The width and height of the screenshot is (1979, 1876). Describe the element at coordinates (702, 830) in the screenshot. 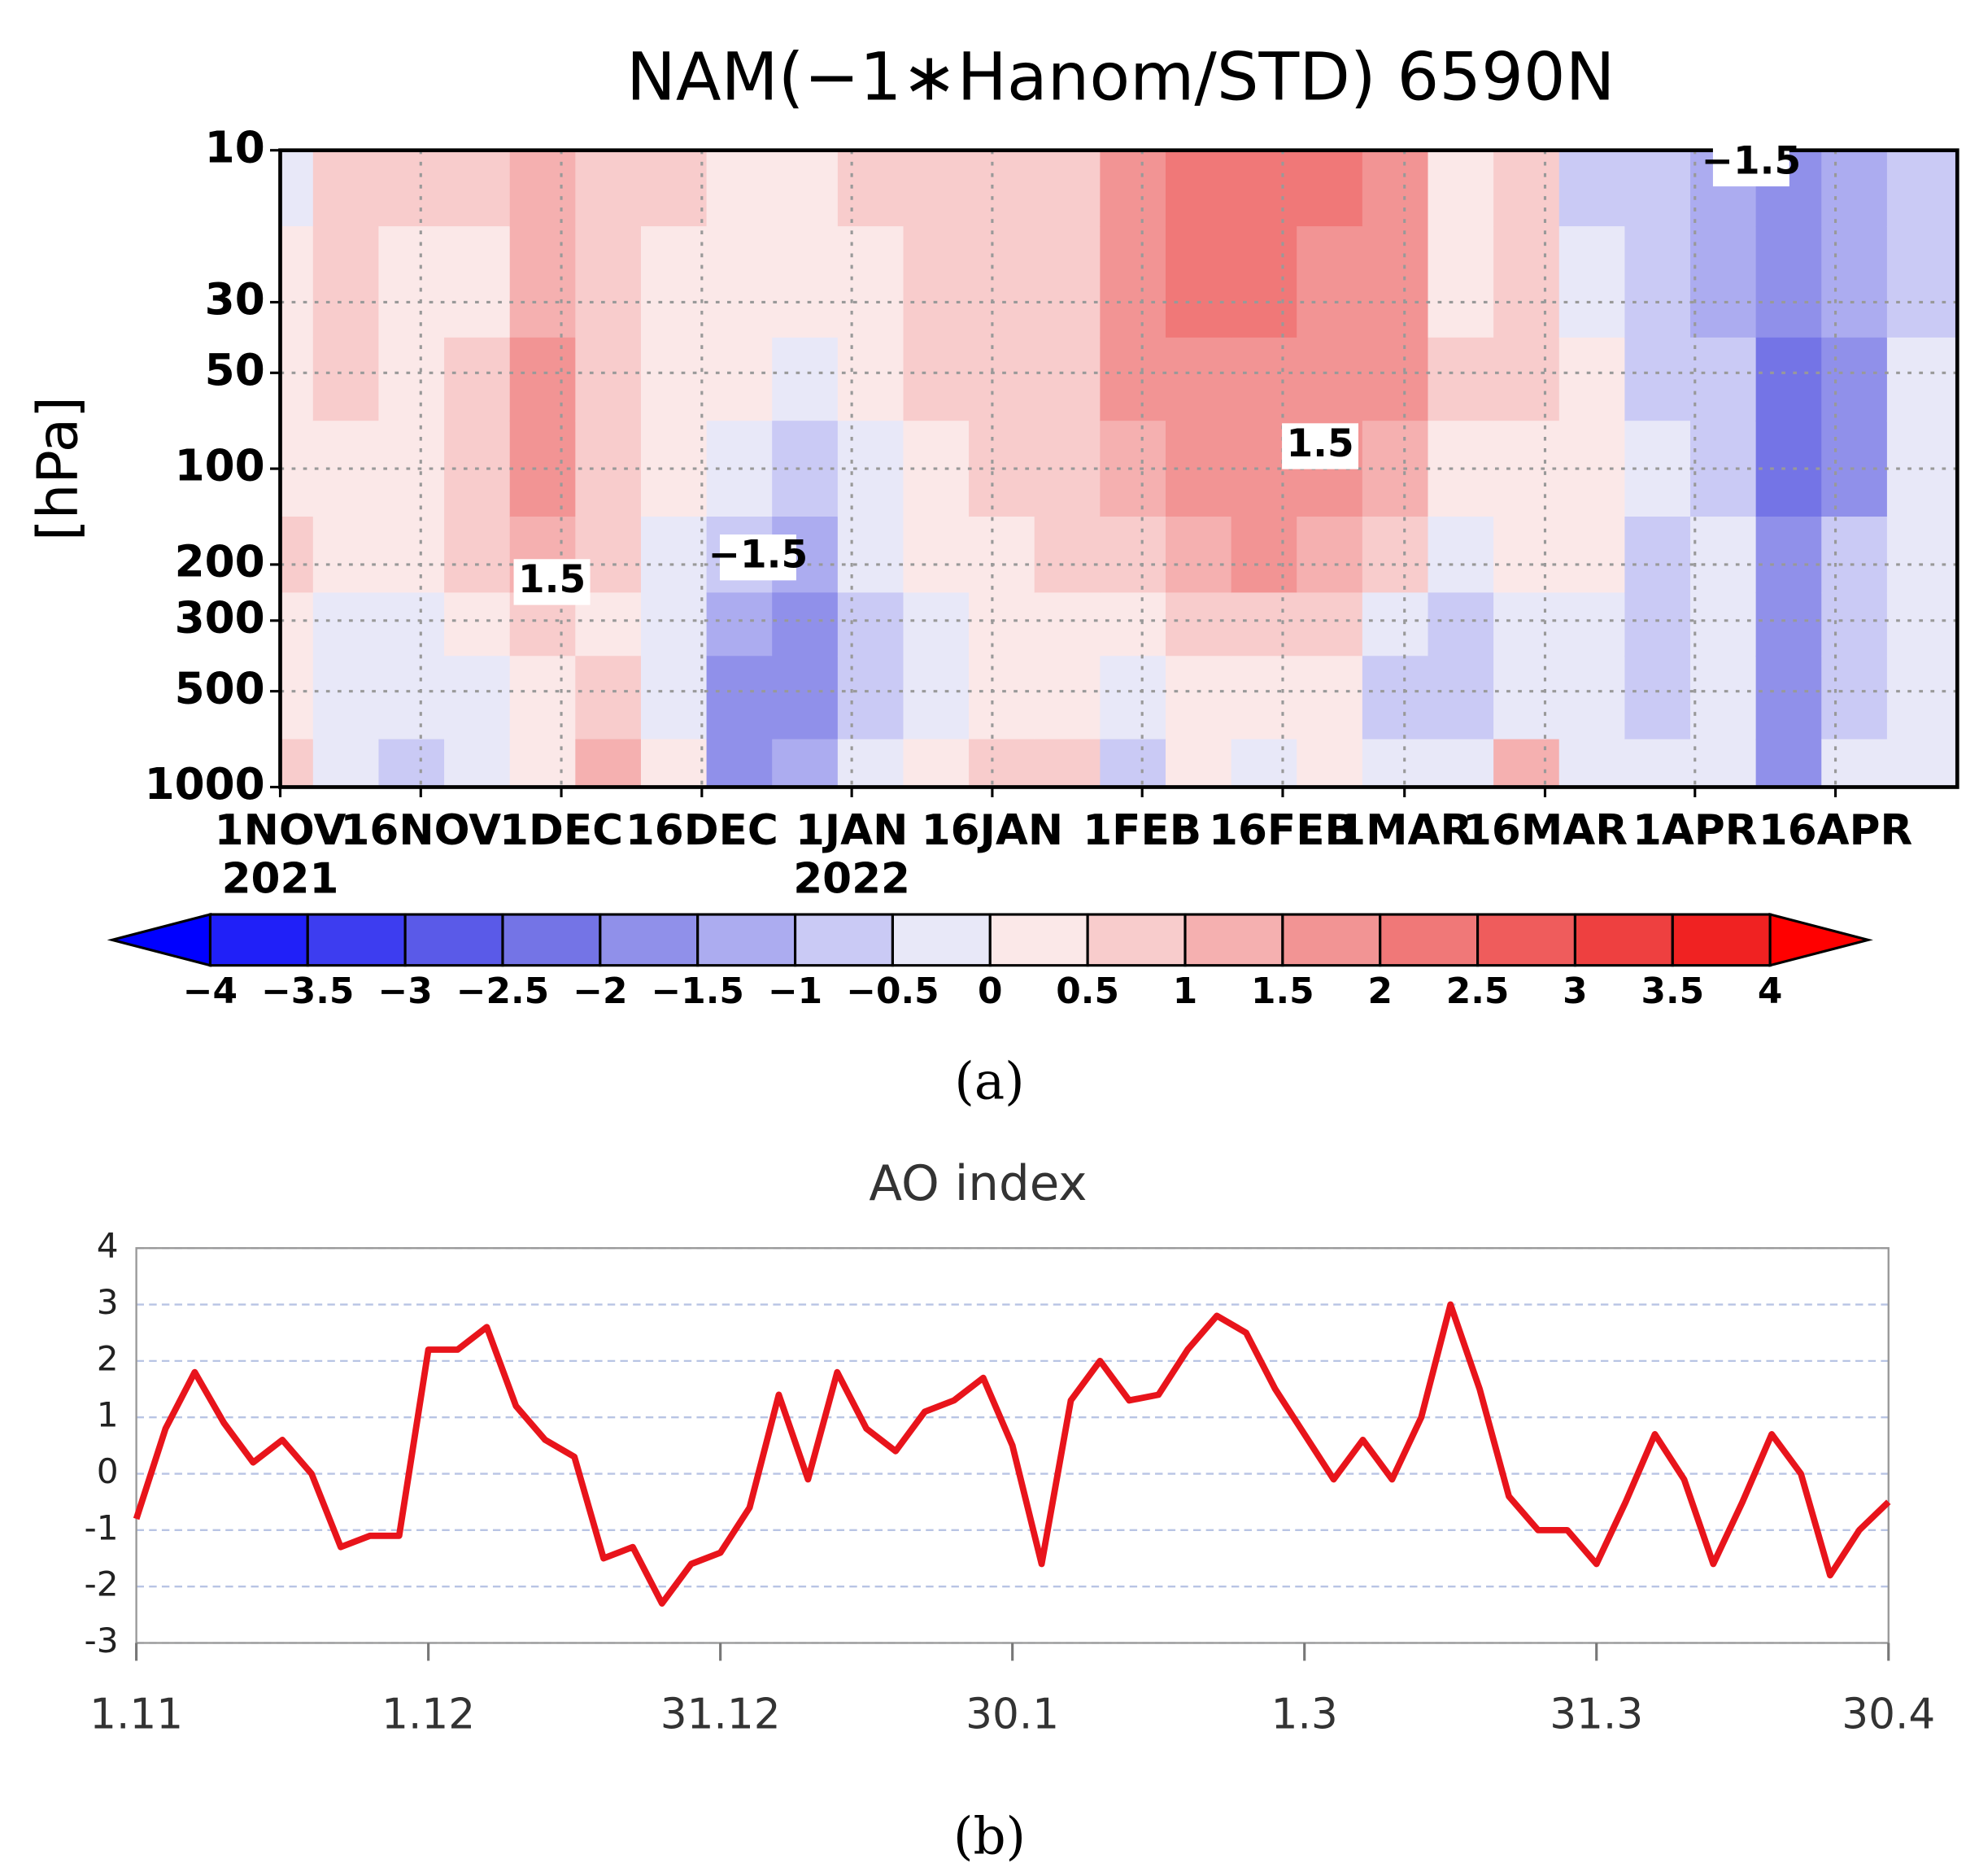

I see `x-tick-label: 16DEC` at that location.